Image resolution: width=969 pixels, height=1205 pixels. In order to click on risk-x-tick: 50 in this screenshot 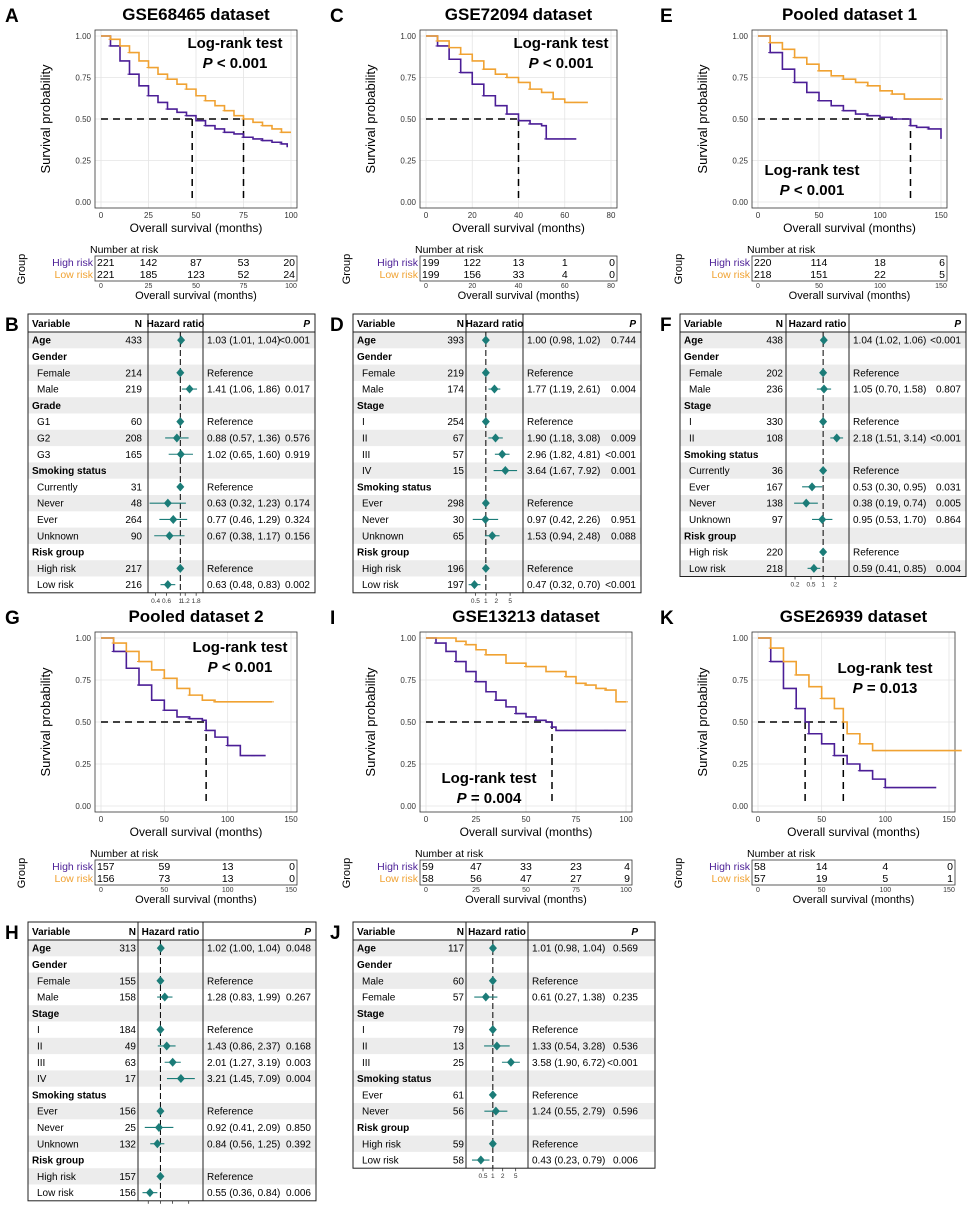, I will do `click(164, 890)`.